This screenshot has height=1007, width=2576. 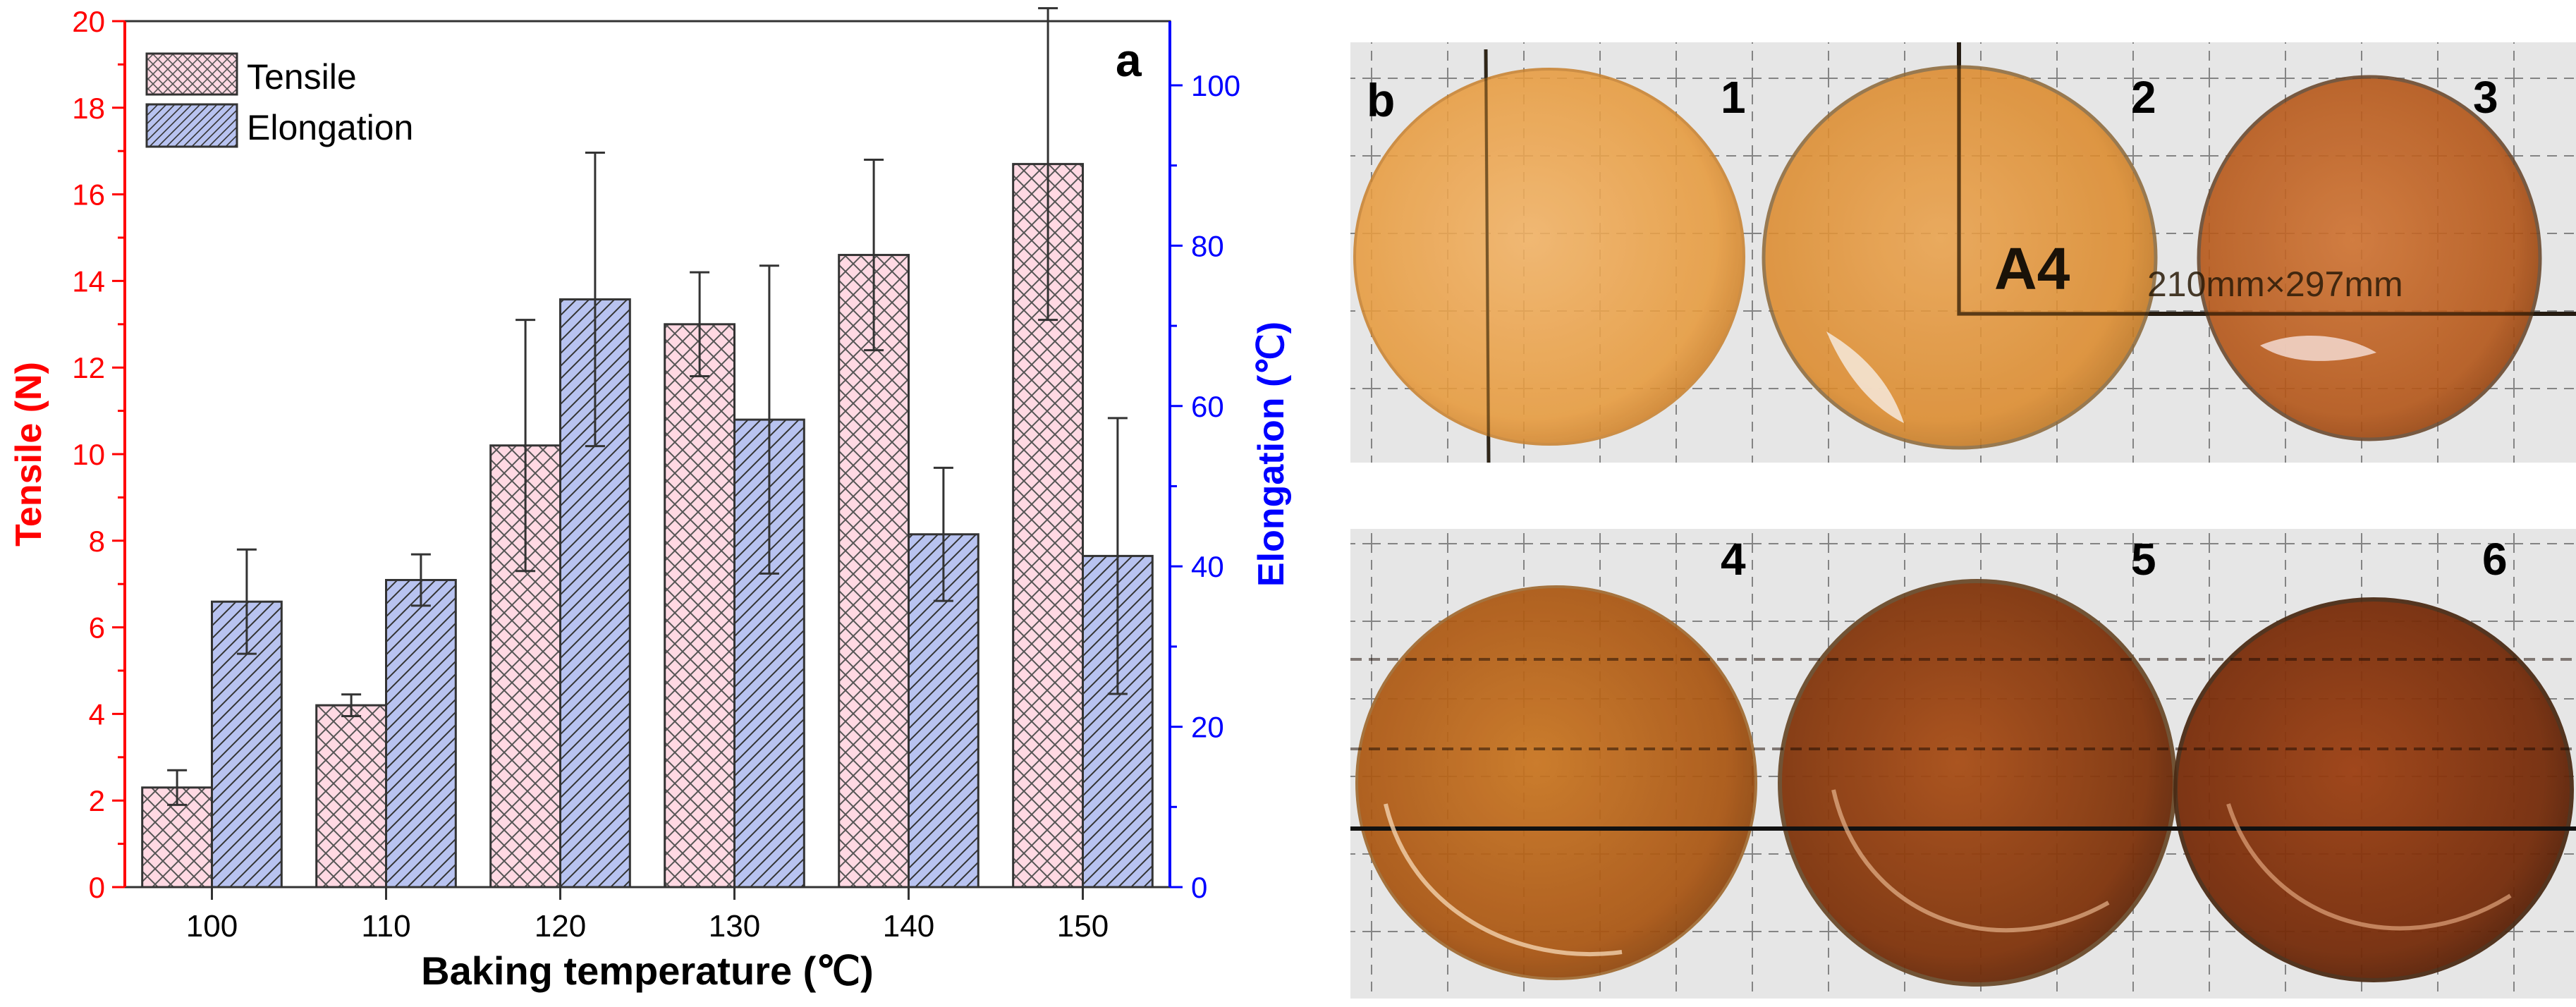 I want to click on left-tick-label-8: 8, so click(x=97, y=541).